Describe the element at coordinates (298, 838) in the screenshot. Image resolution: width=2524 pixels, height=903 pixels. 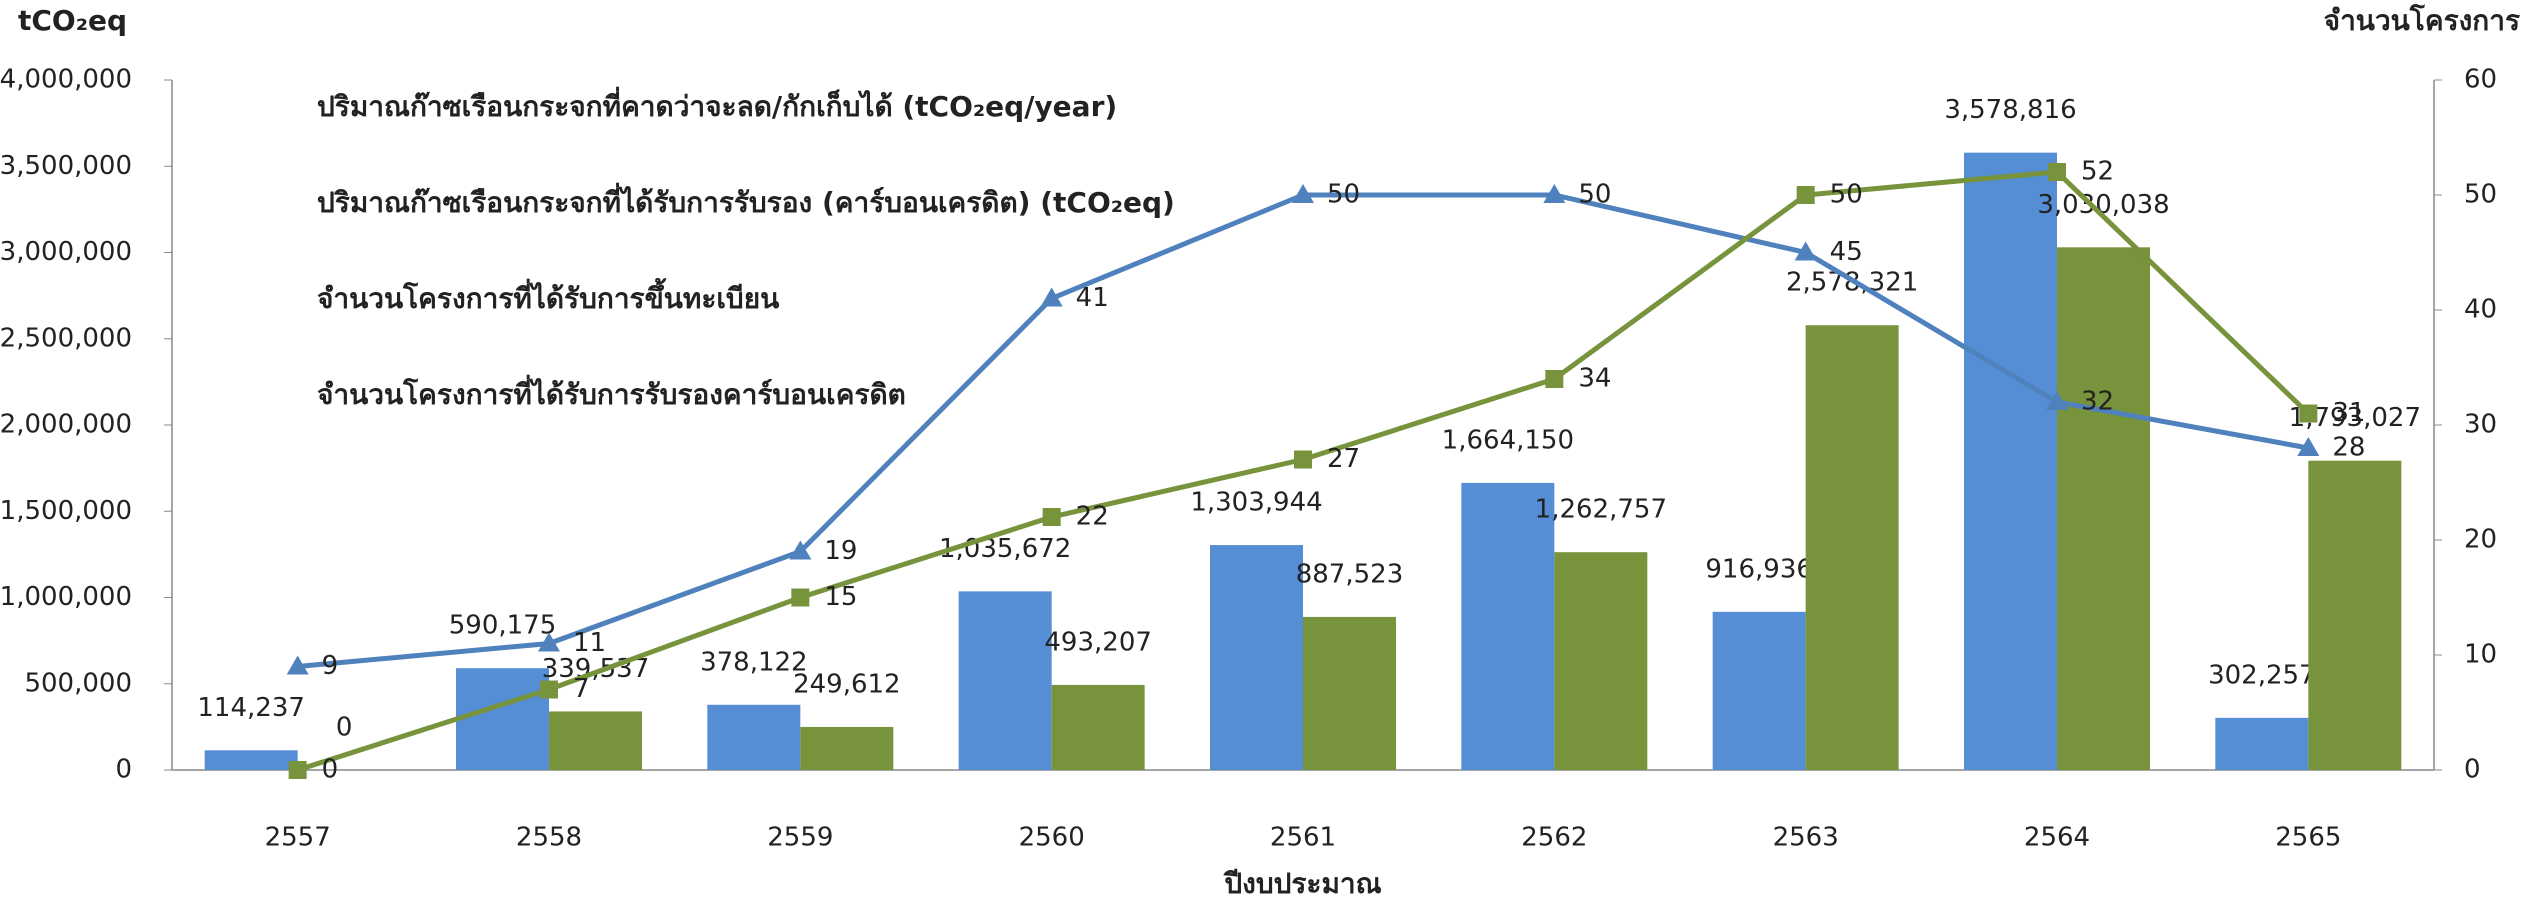
I see `x-tick-label: 2557` at that location.